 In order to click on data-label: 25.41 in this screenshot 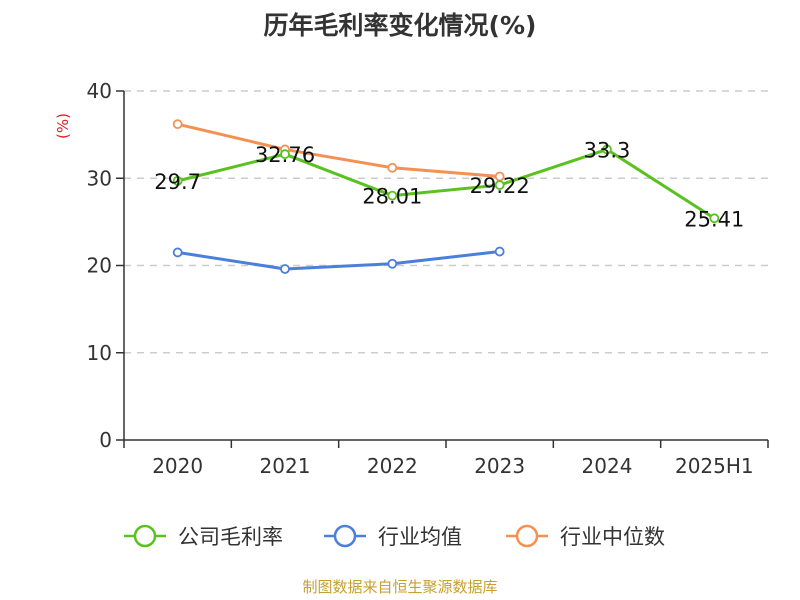, I will do `click(714, 219)`.